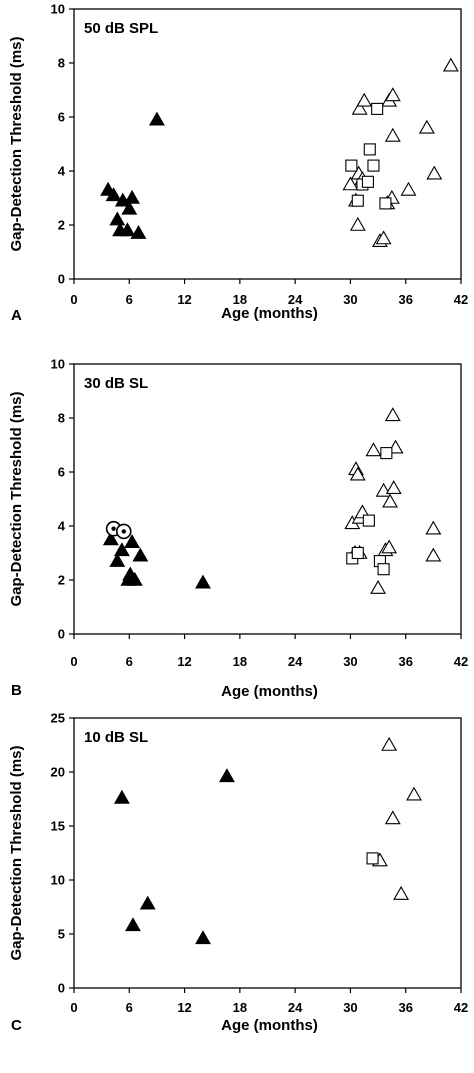  Describe the element at coordinates (116, 737) in the screenshot. I see `condition-label: 10 dB SL` at that location.